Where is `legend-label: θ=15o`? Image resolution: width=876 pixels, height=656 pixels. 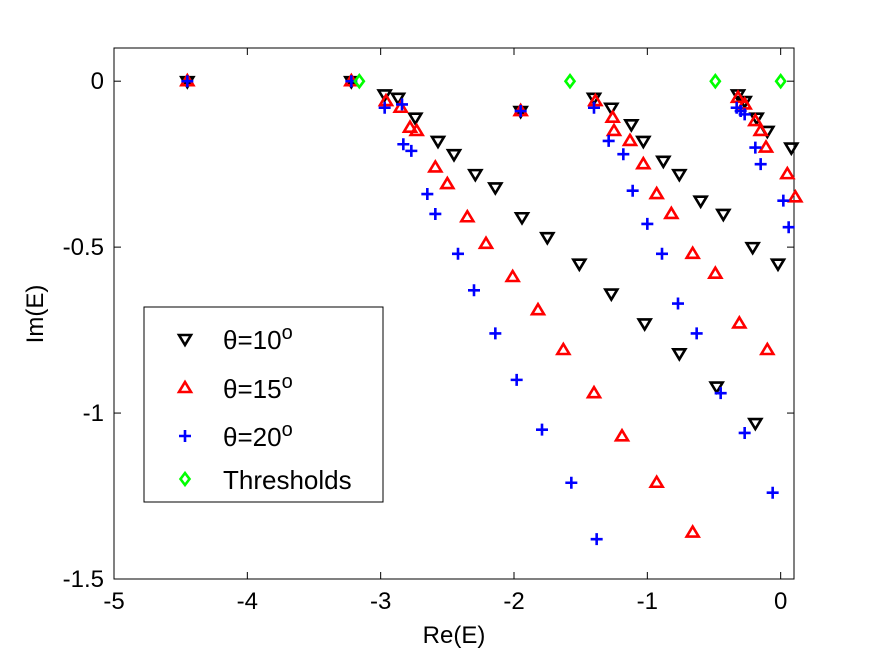 legend-label: θ=15o is located at coordinates (258, 387).